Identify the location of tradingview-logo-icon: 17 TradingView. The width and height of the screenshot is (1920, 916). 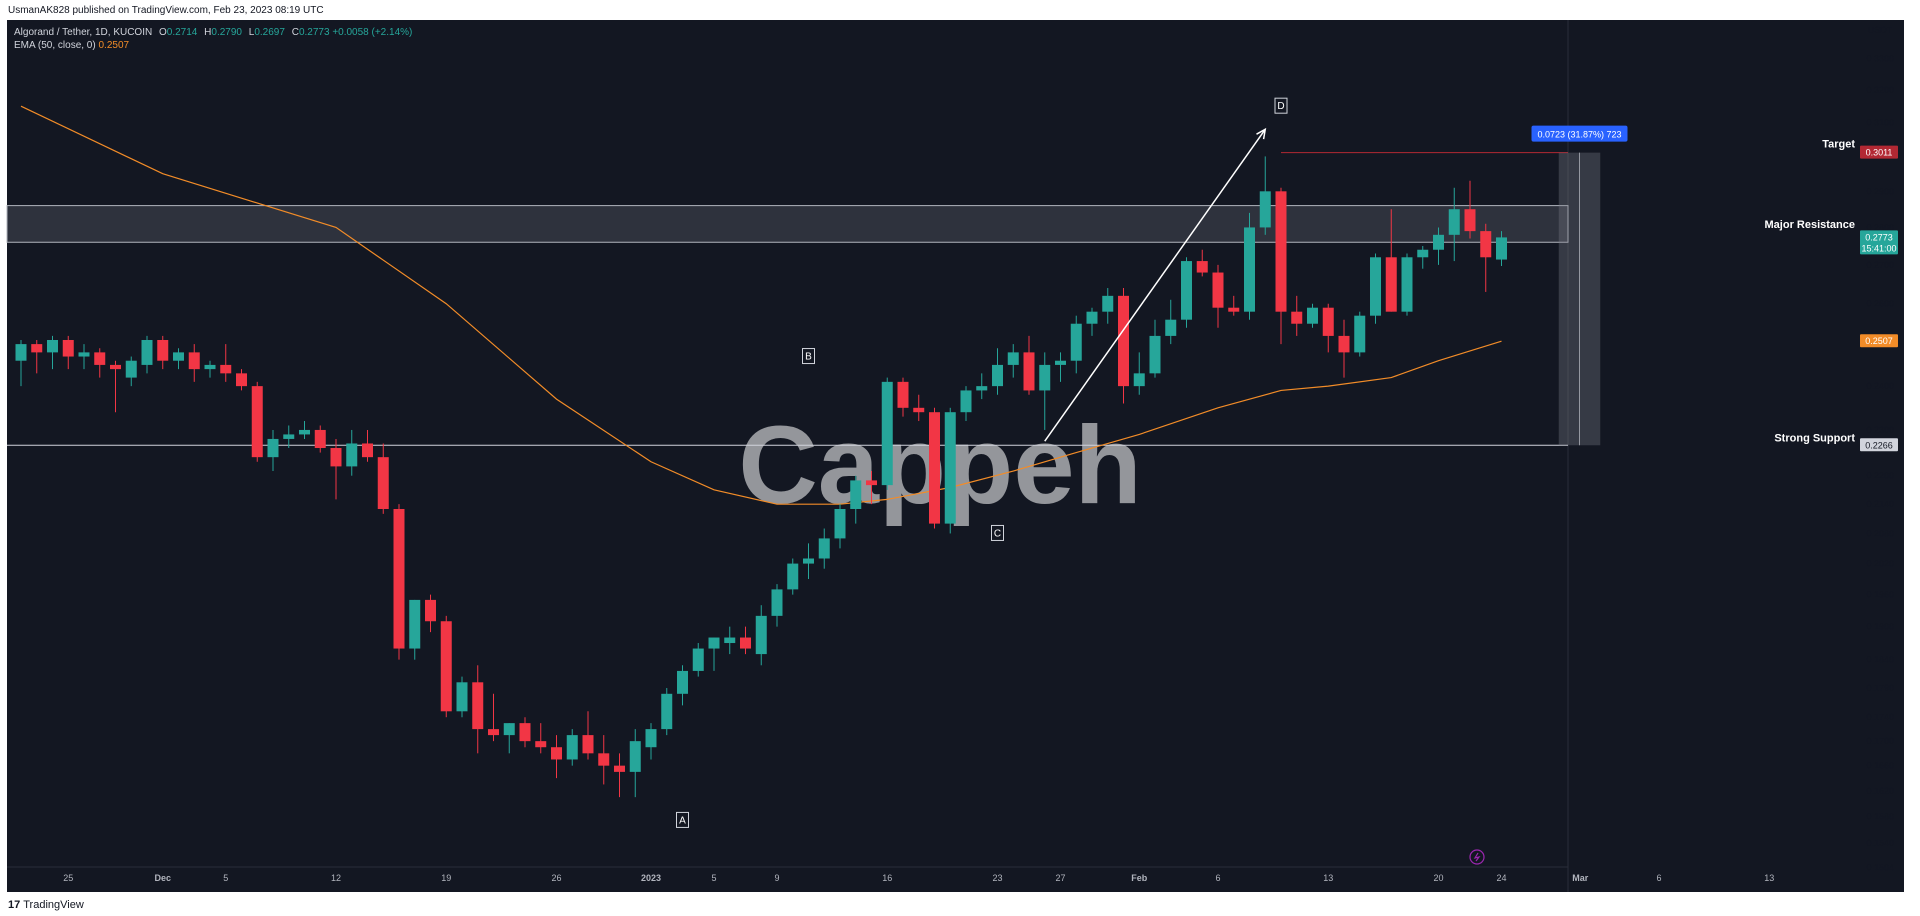
(46, 905).